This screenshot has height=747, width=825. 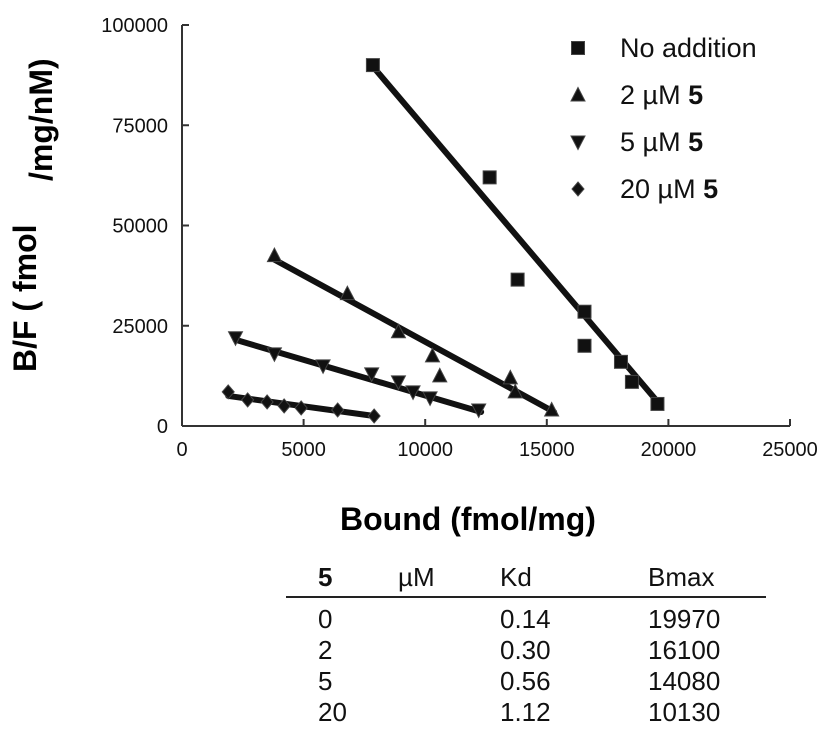 What do you see at coordinates (332, 712) in the screenshot?
I see `table-cell-concentration: 20` at bounding box center [332, 712].